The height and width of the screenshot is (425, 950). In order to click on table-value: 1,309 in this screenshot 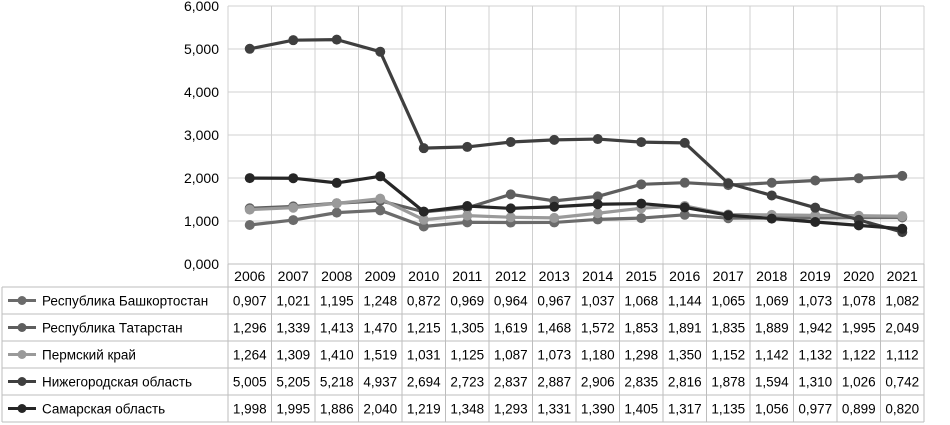, I will do `click(293, 355)`.